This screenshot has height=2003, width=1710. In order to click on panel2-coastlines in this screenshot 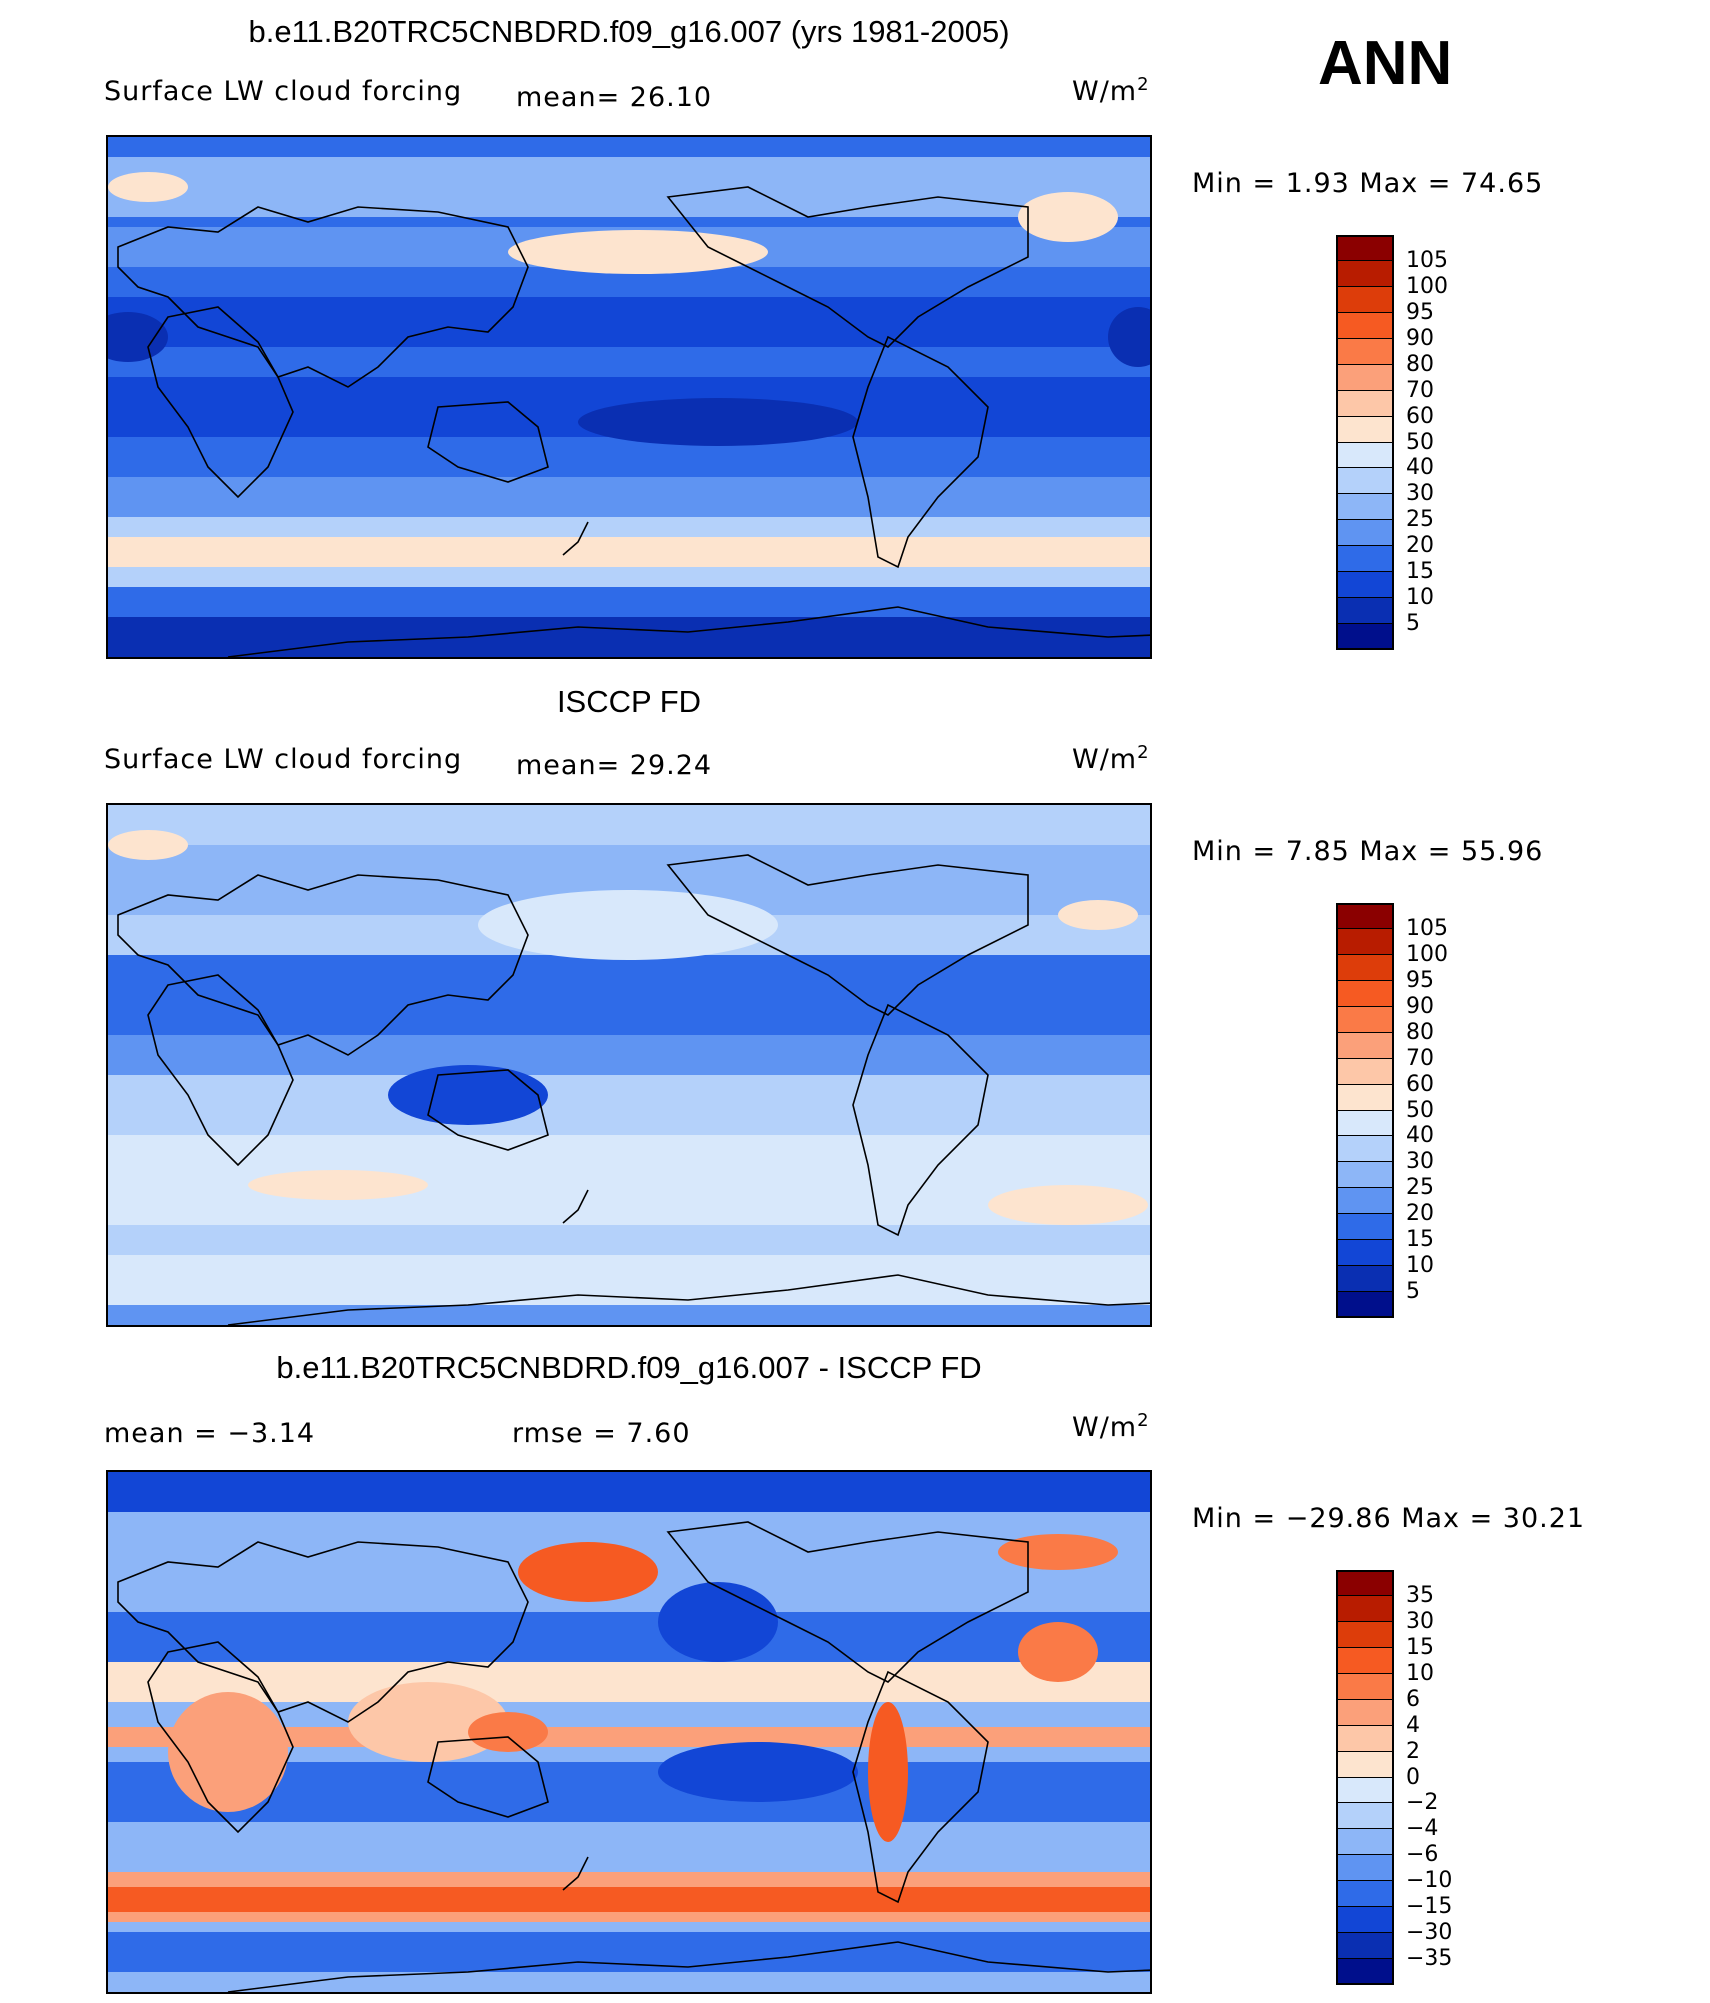, I will do `click(633, 1089)`.